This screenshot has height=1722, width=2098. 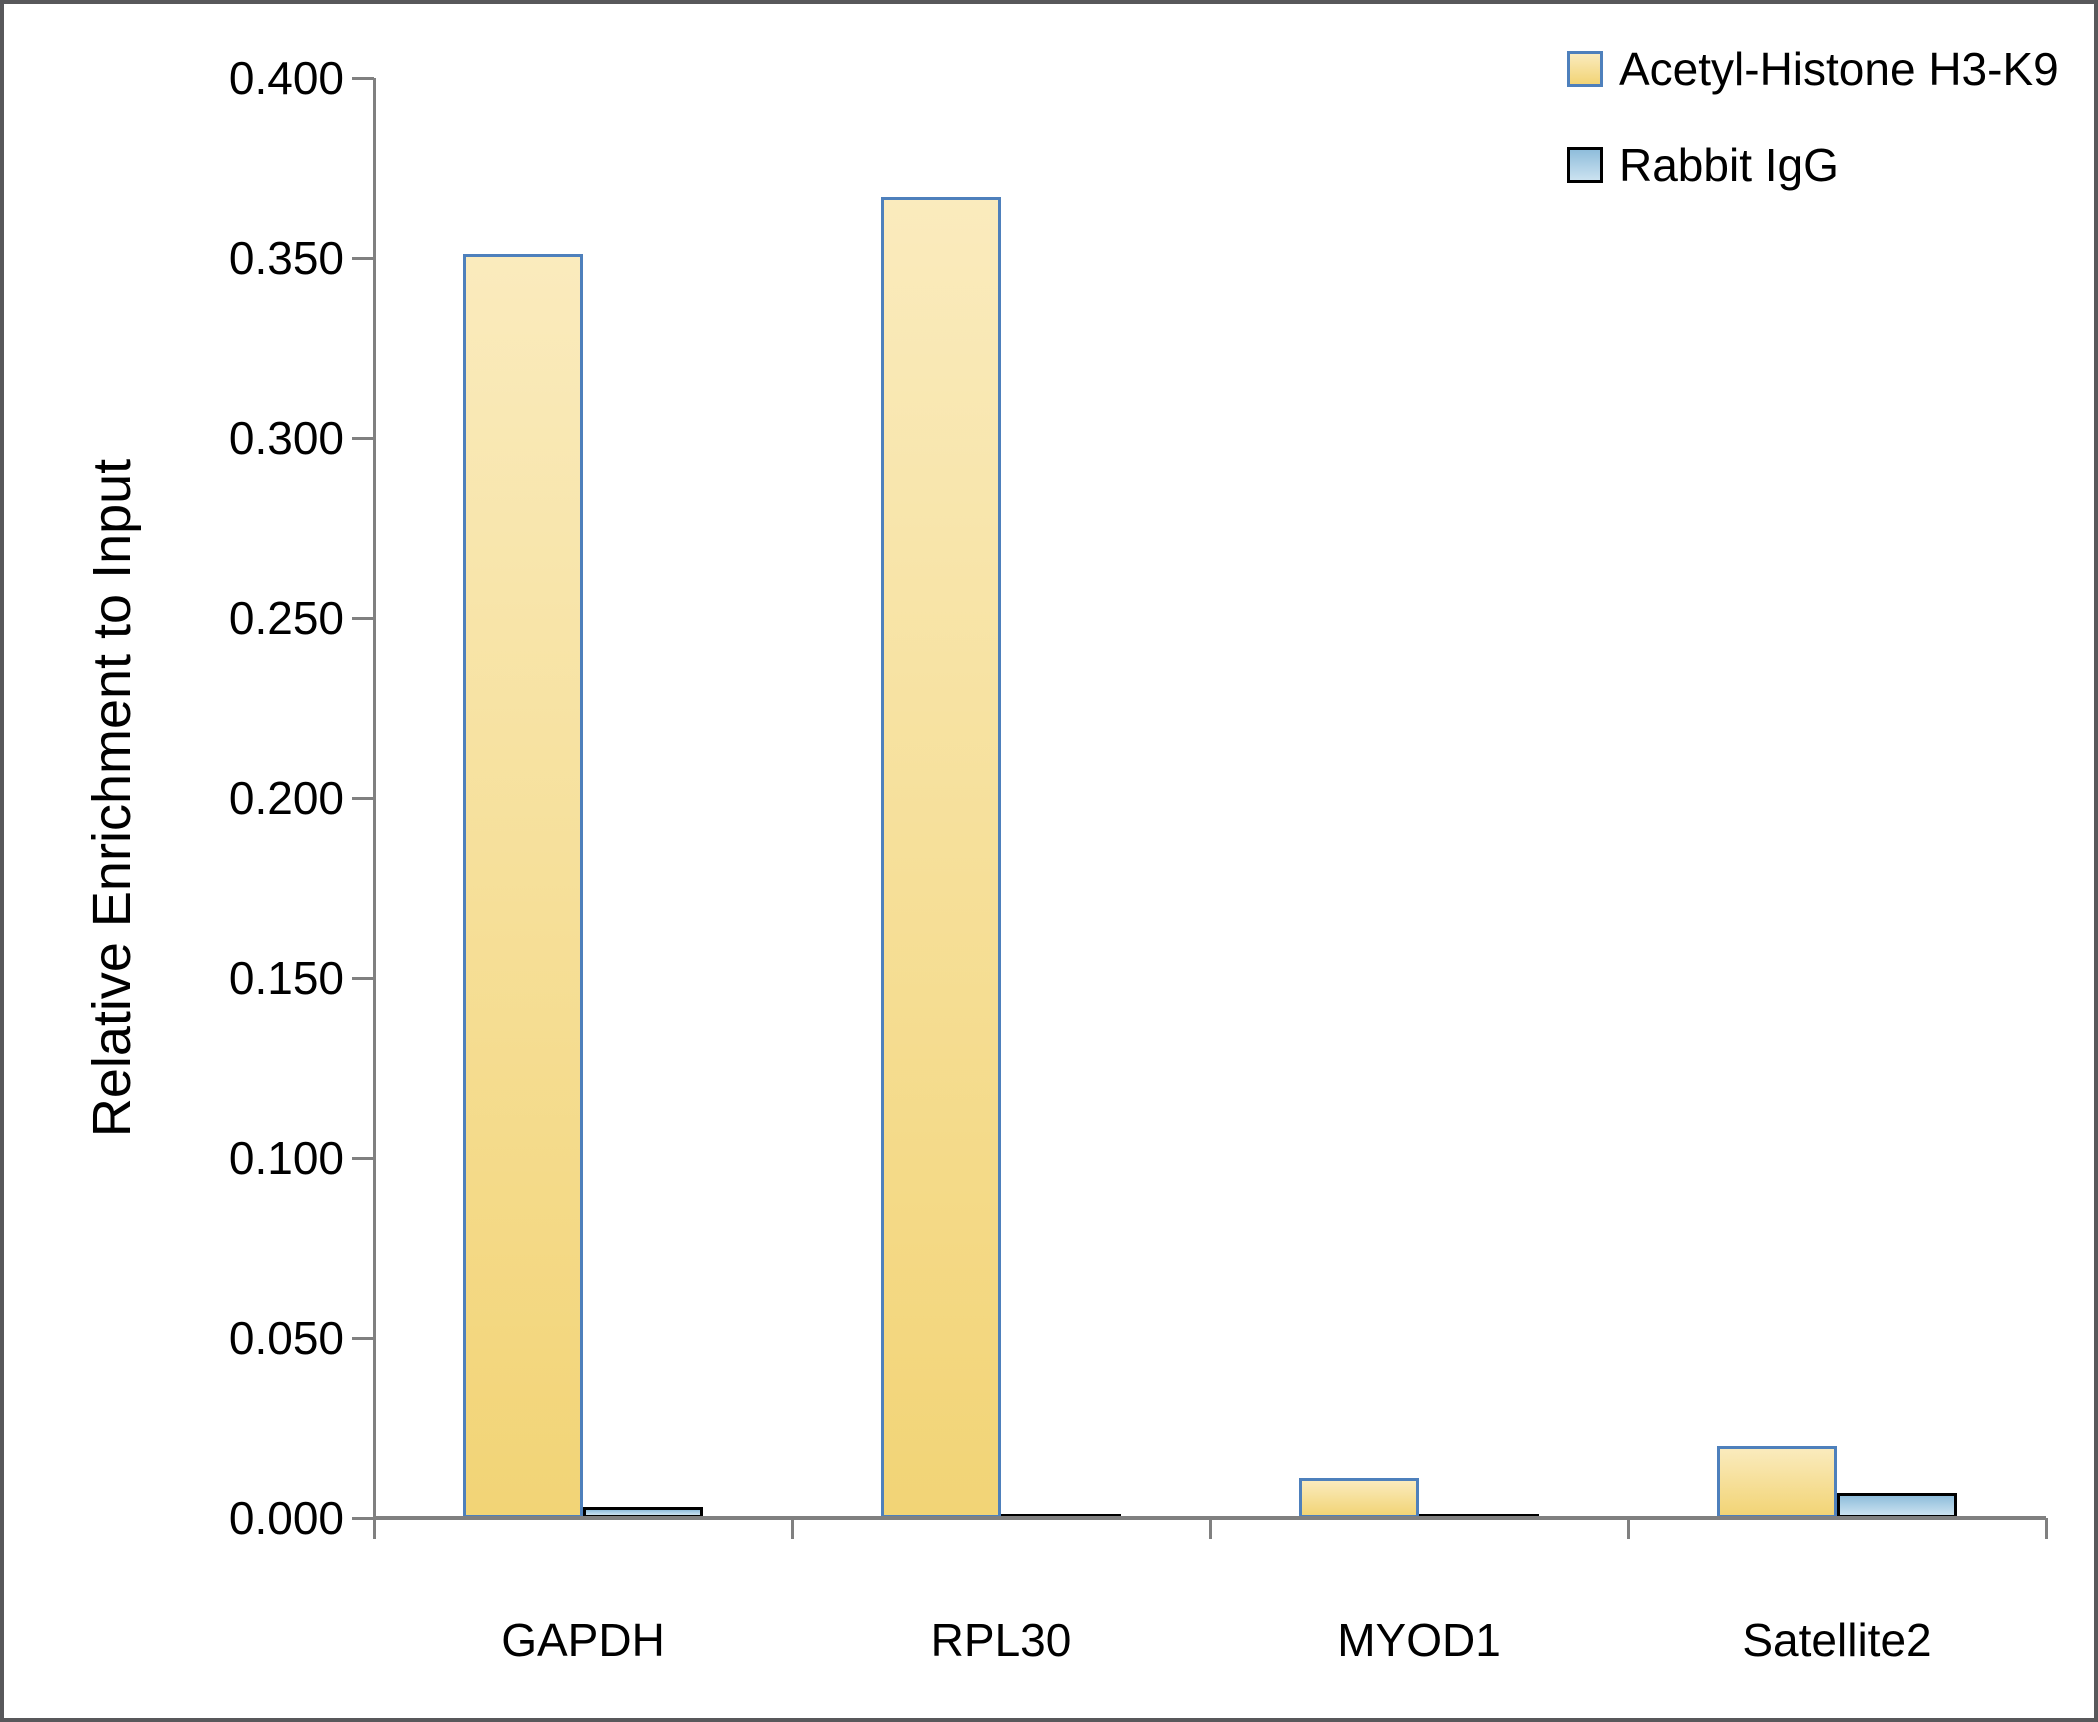 What do you see at coordinates (1585, 165) in the screenshot?
I see `legend-swatch-rabbit-igg` at bounding box center [1585, 165].